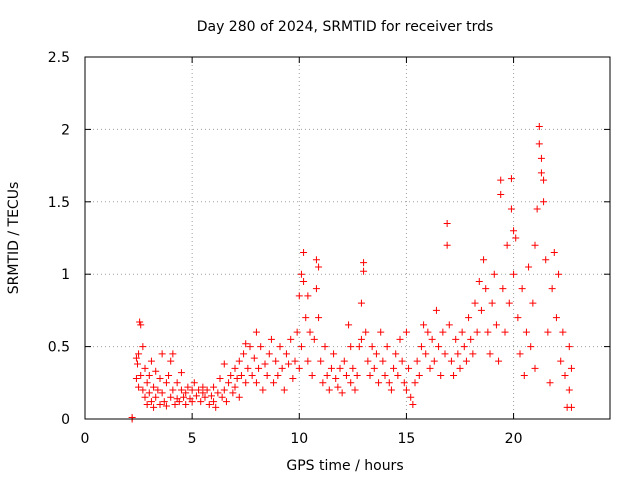  What do you see at coordinates (344, 466) in the screenshot?
I see `x-axis-label: GPS time / hours` at bounding box center [344, 466].